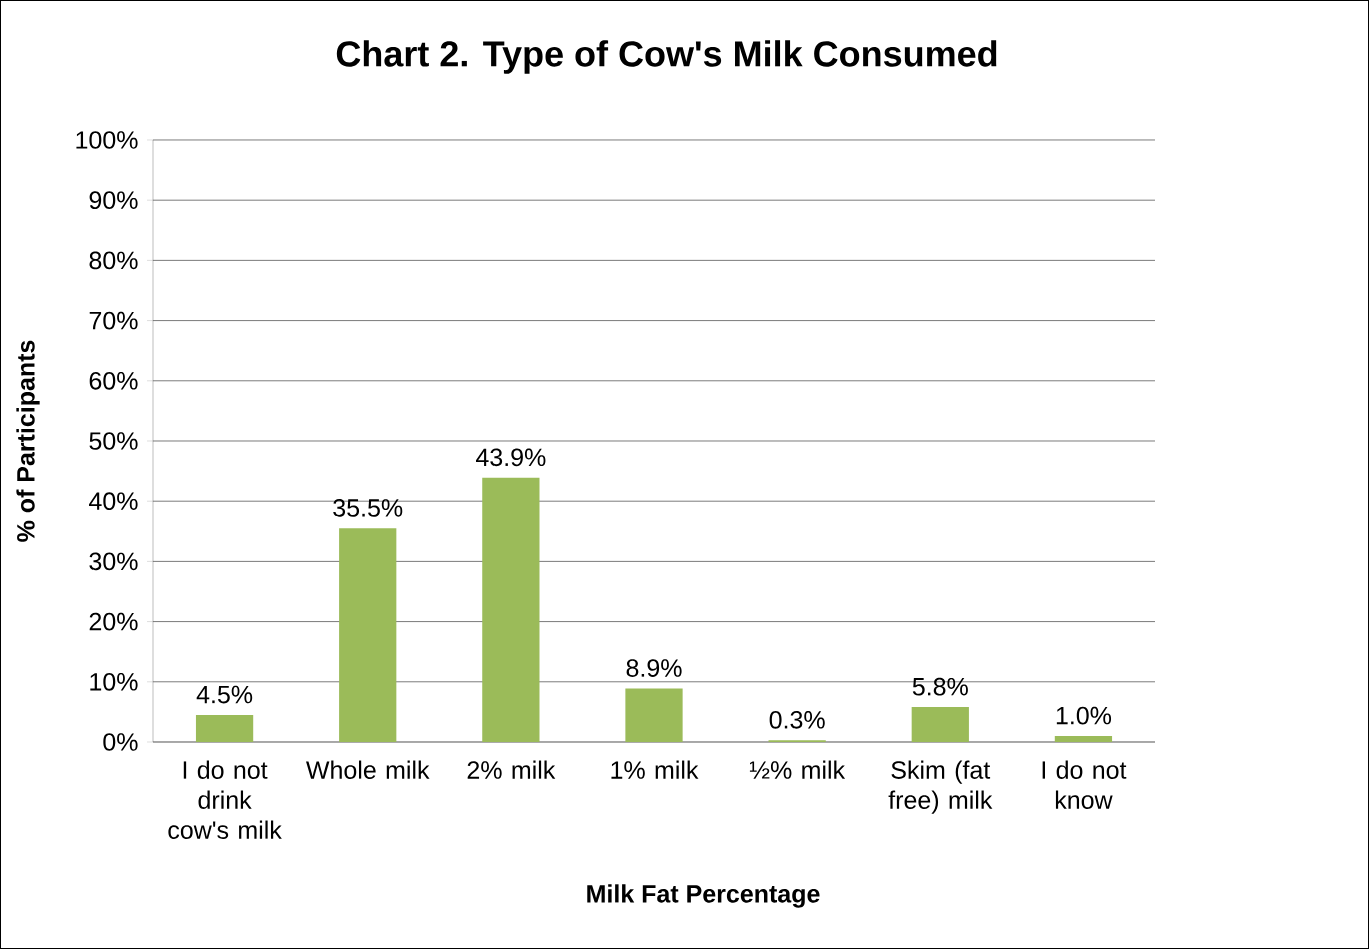  Describe the element at coordinates (114, 681) in the screenshot. I see `y-tick-label: 10%` at that location.